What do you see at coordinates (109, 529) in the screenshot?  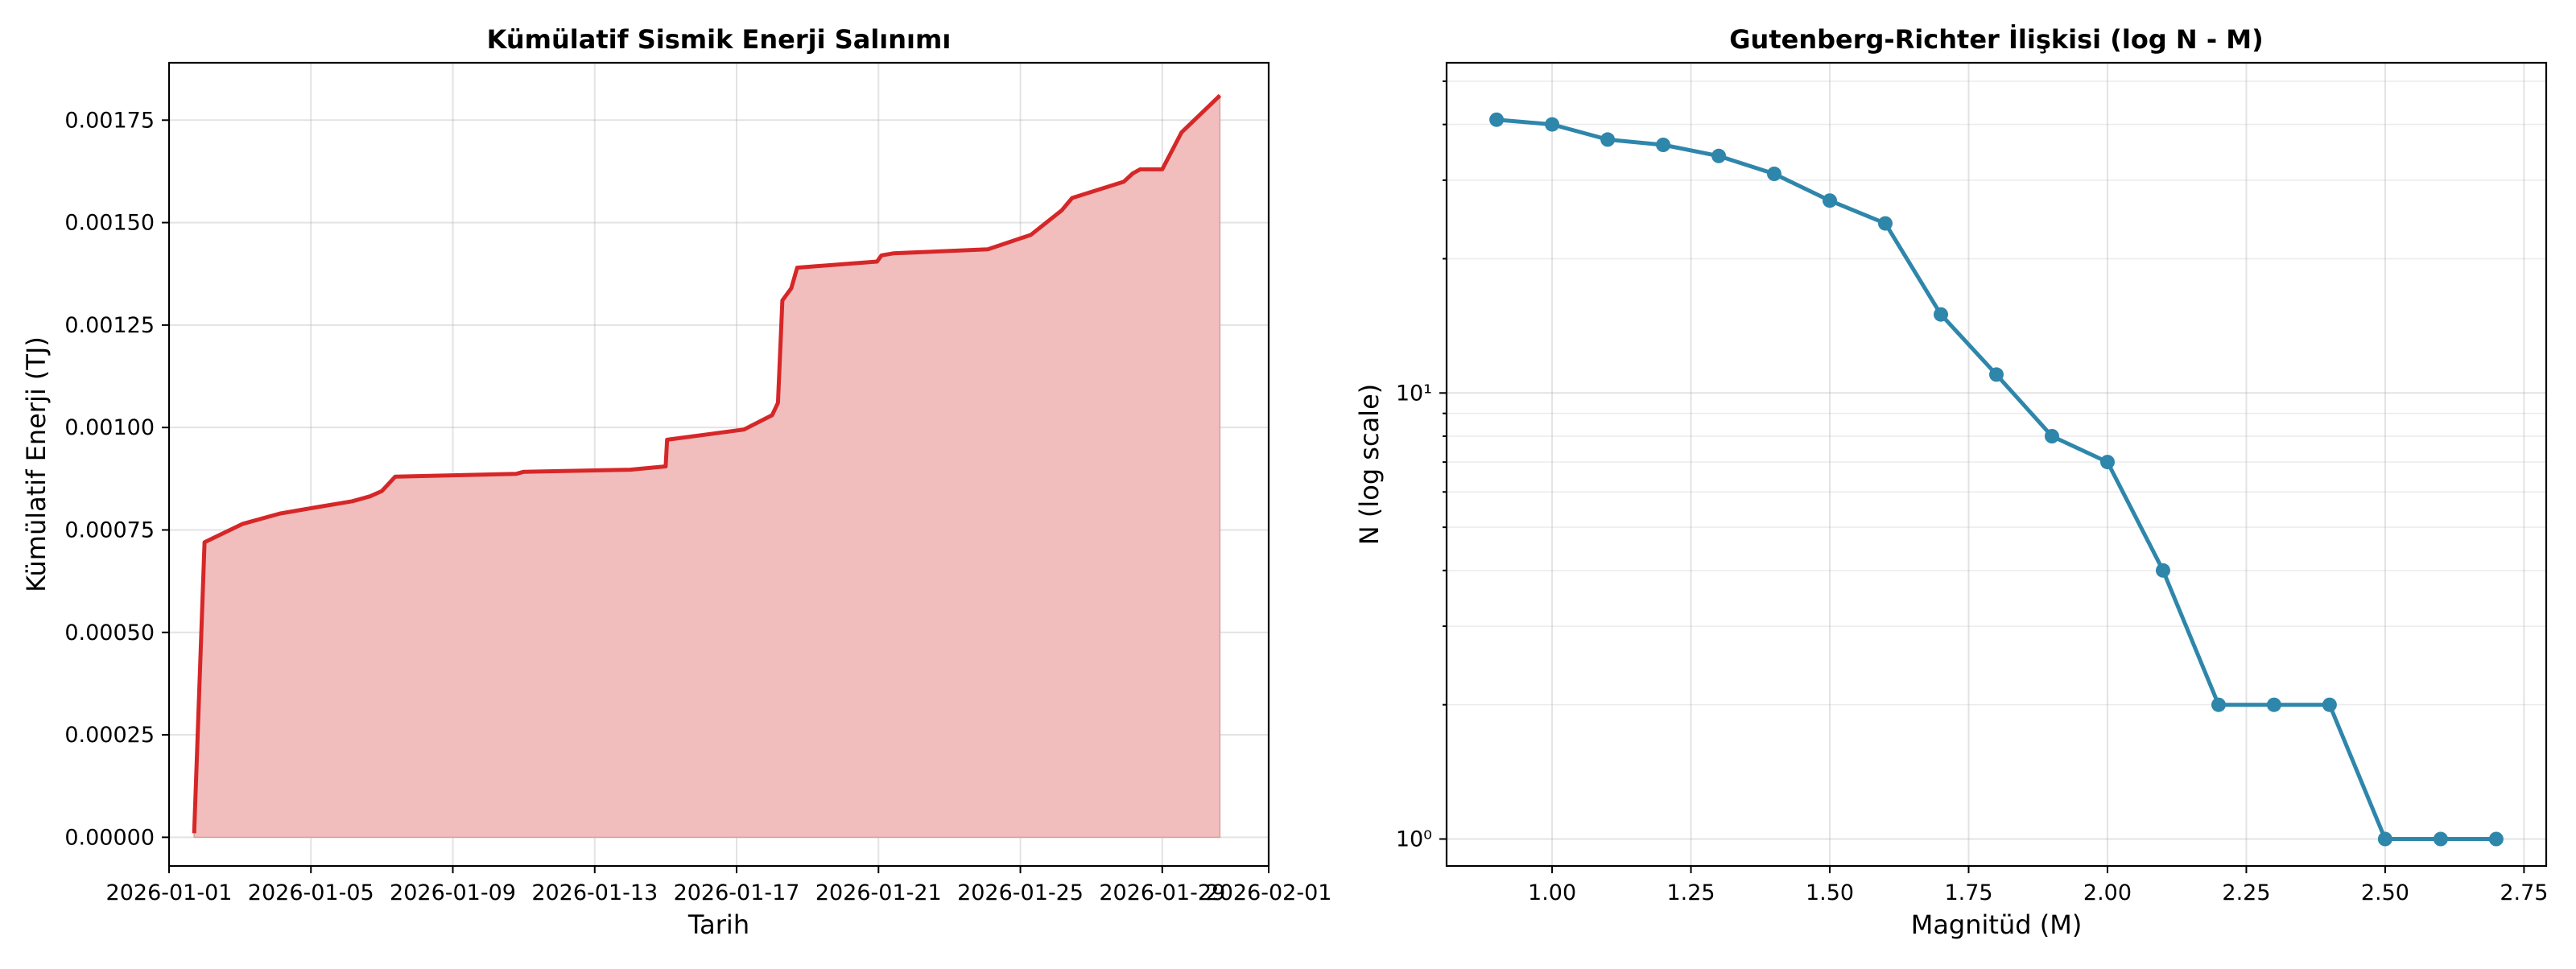 I see `energy-y-tick-label: 0.00075` at bounding box center [109, 529].